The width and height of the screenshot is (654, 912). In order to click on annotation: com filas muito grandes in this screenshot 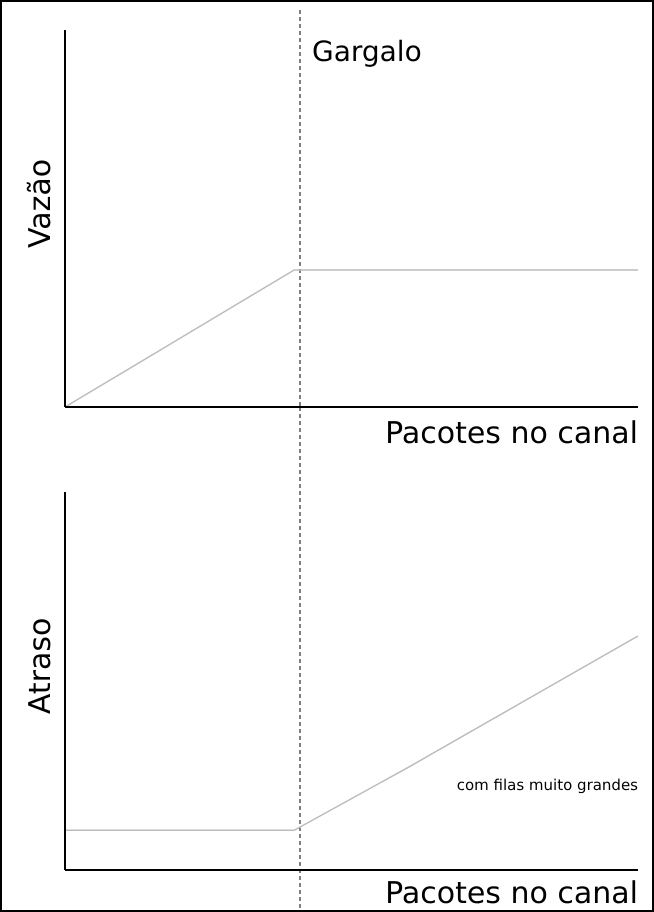, I will do `click(547, 785)`.